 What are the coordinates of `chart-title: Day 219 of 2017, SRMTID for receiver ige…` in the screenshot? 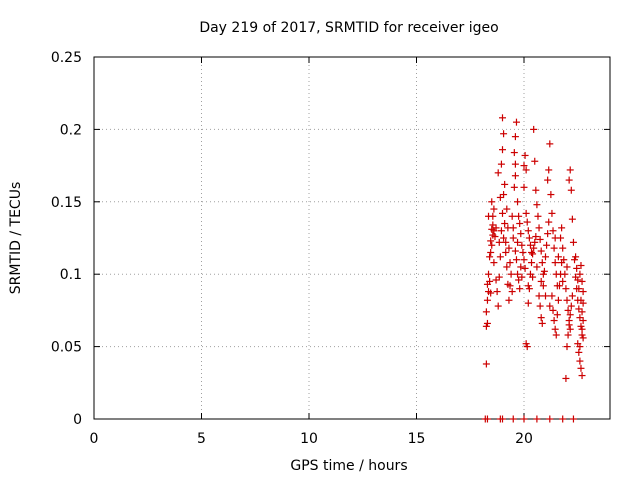 It's located at (348, 28).